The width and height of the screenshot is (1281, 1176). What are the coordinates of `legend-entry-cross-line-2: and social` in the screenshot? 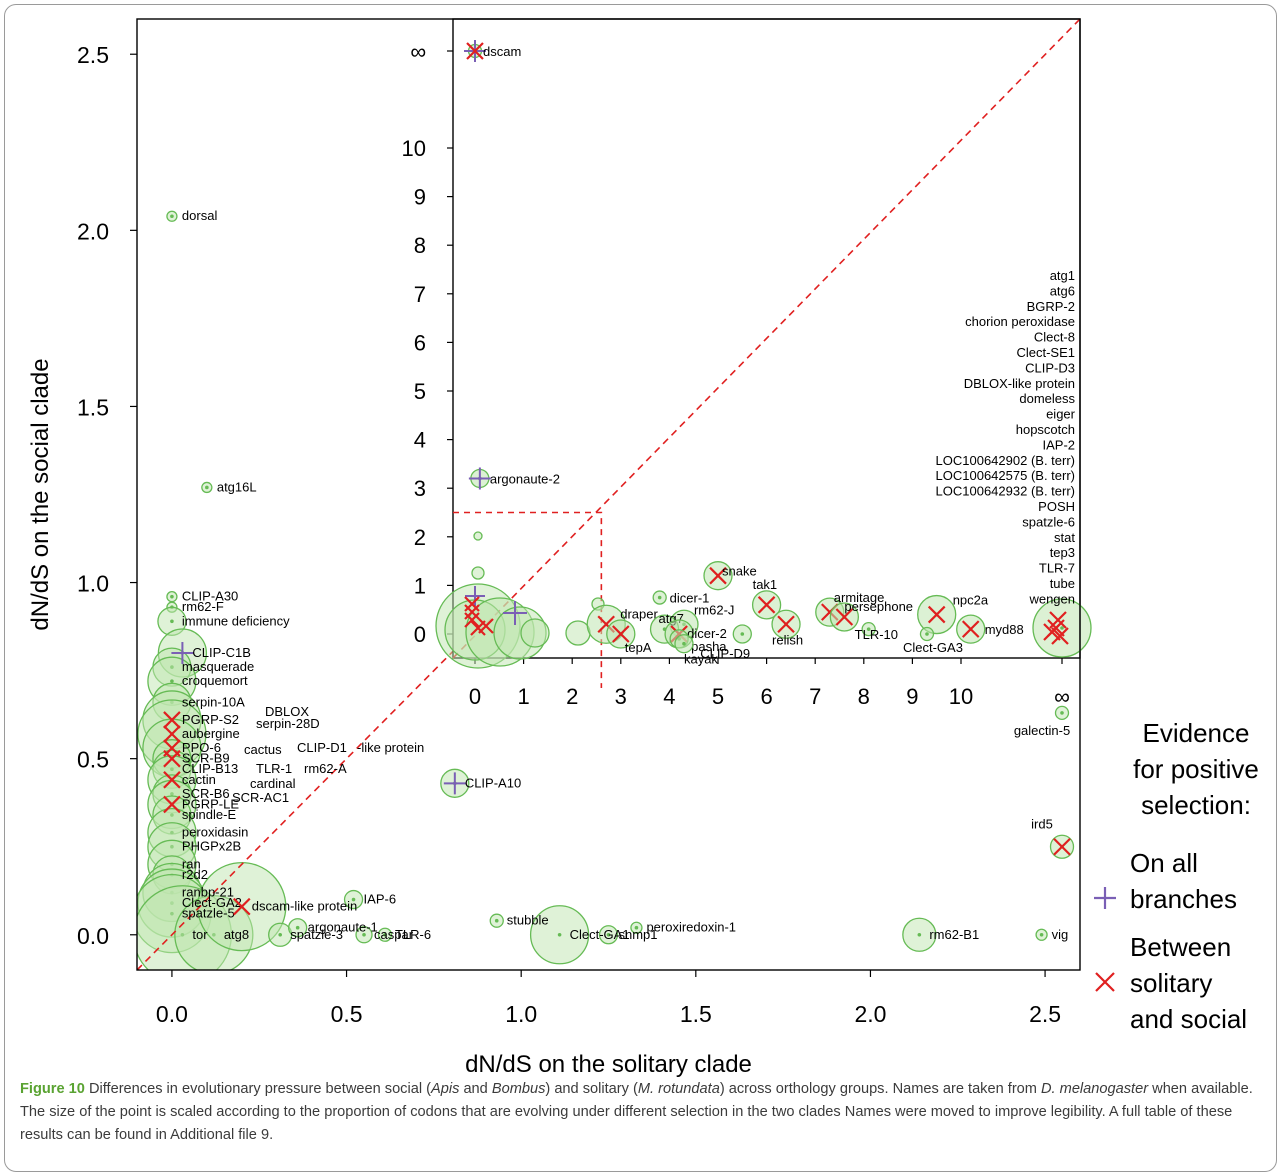 It's located at (1188, 1019).